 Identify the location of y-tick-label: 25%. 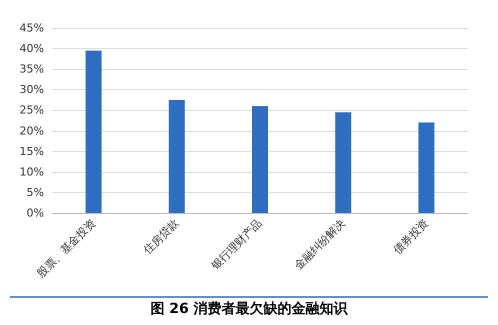
(32, 110).